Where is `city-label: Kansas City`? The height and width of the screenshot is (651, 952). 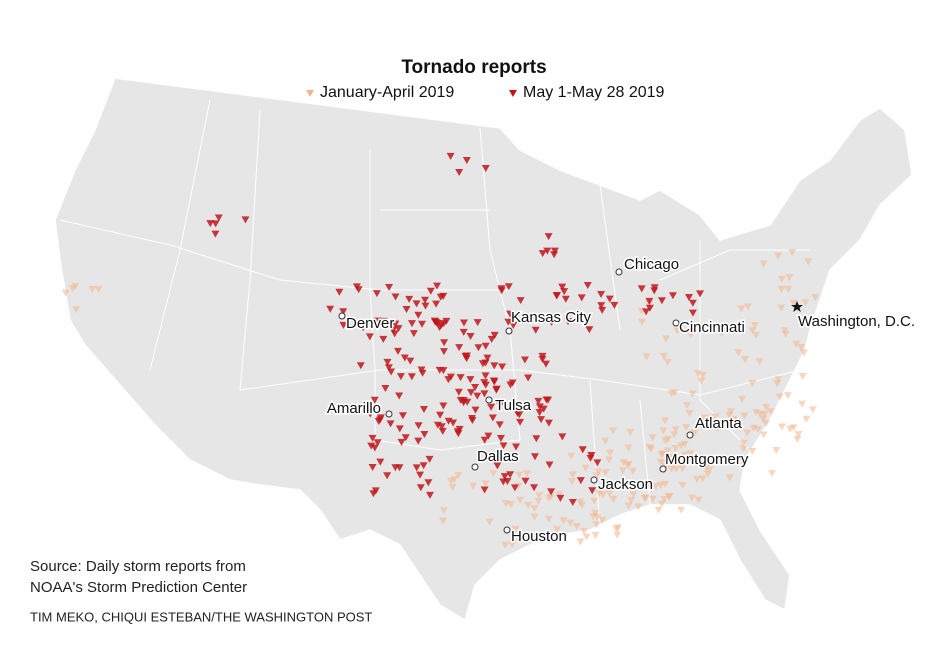
city-label: Kansas City is located at coordinates (551, 317).